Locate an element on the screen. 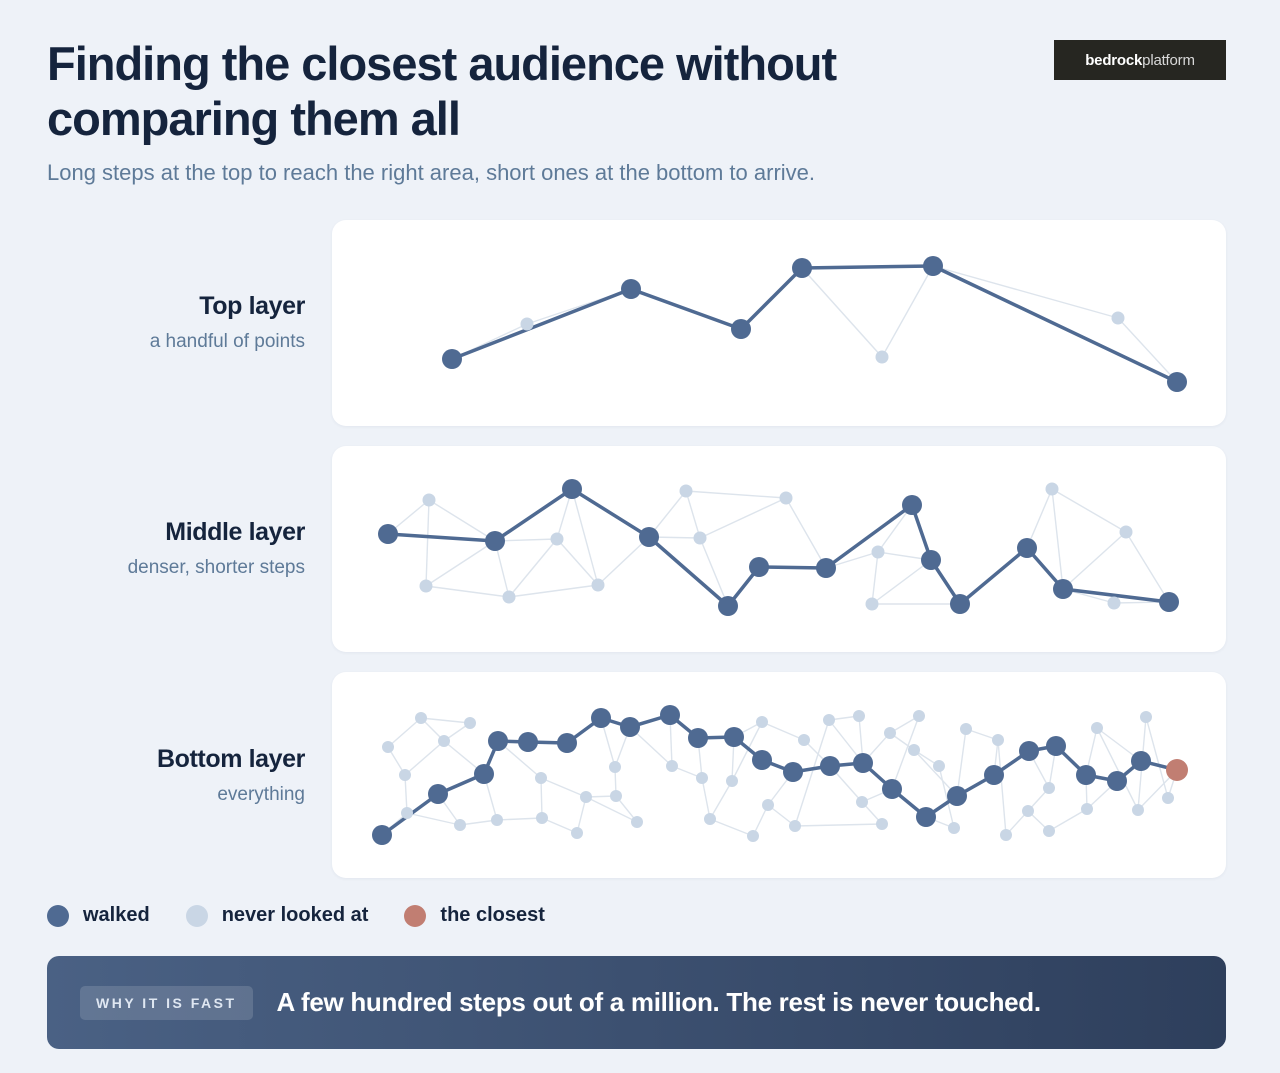  legend-never-label: never looked at is located at coordinates (295, 915).